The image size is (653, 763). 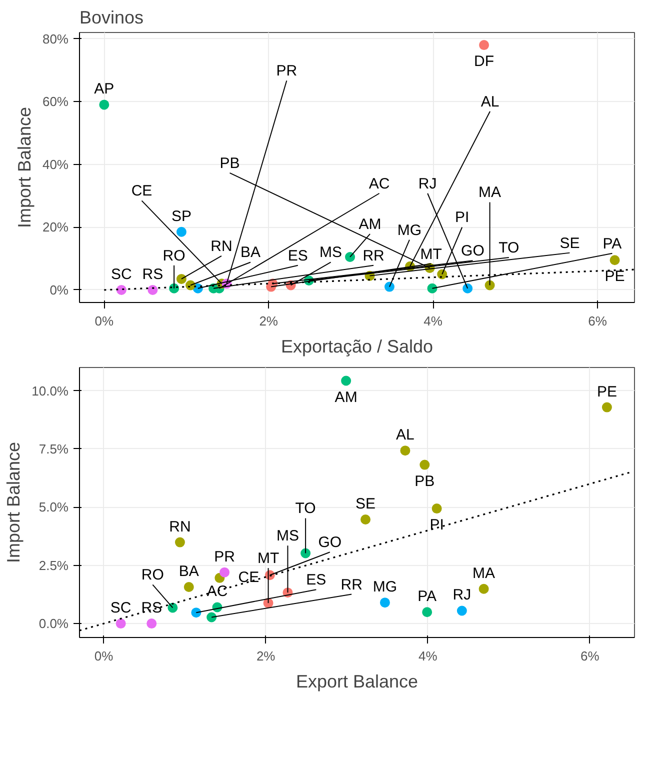 What do you see at coordinates (112, 18) in the screenshot?
I see `chart-title: Bovinos` at bounding box center [112, 18].